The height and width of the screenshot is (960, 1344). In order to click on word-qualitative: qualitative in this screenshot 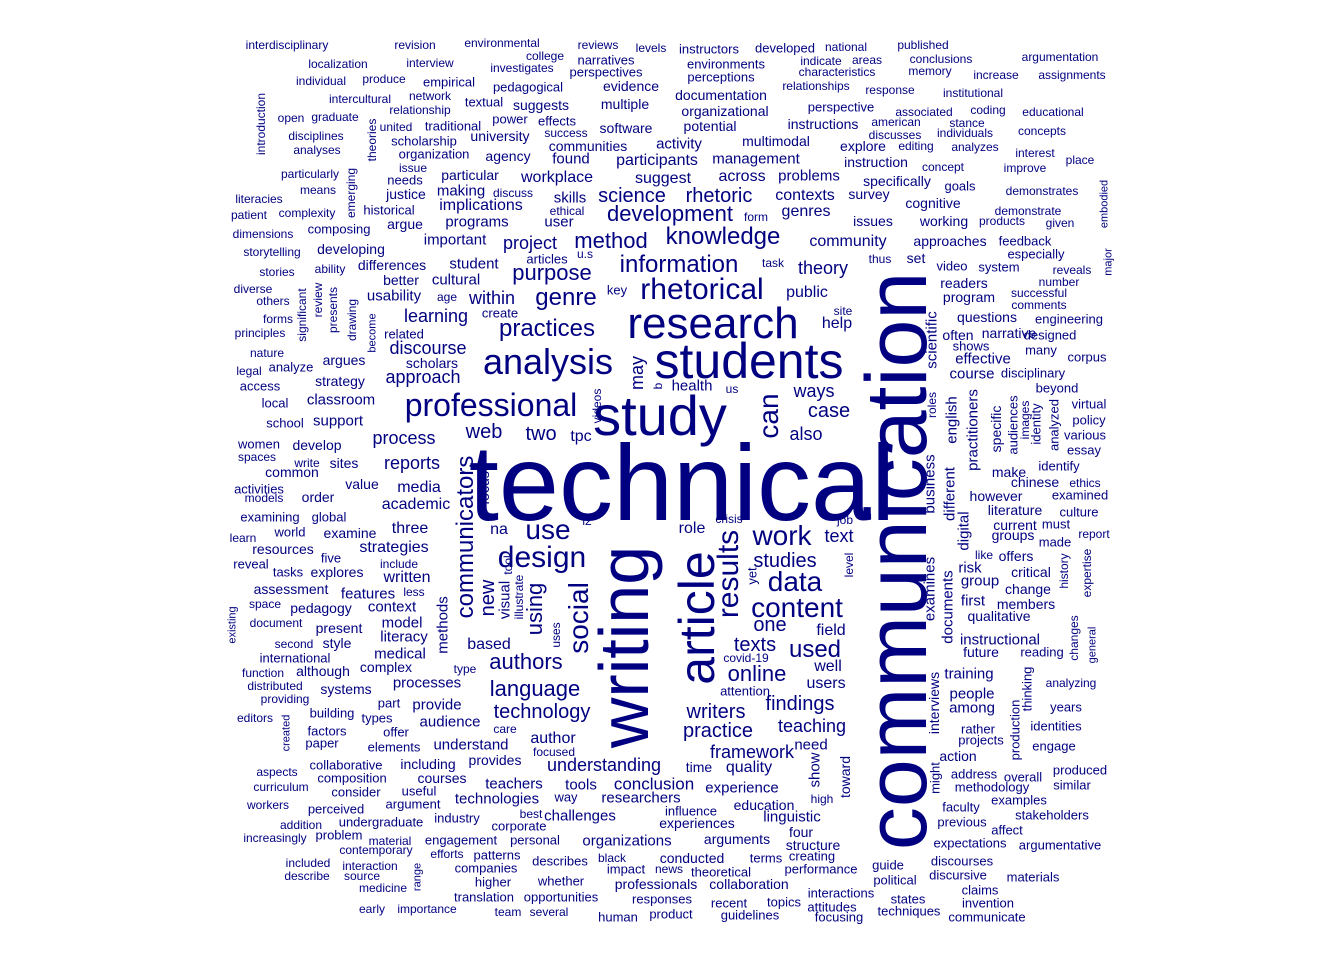, I will do `click(999, 616)`.